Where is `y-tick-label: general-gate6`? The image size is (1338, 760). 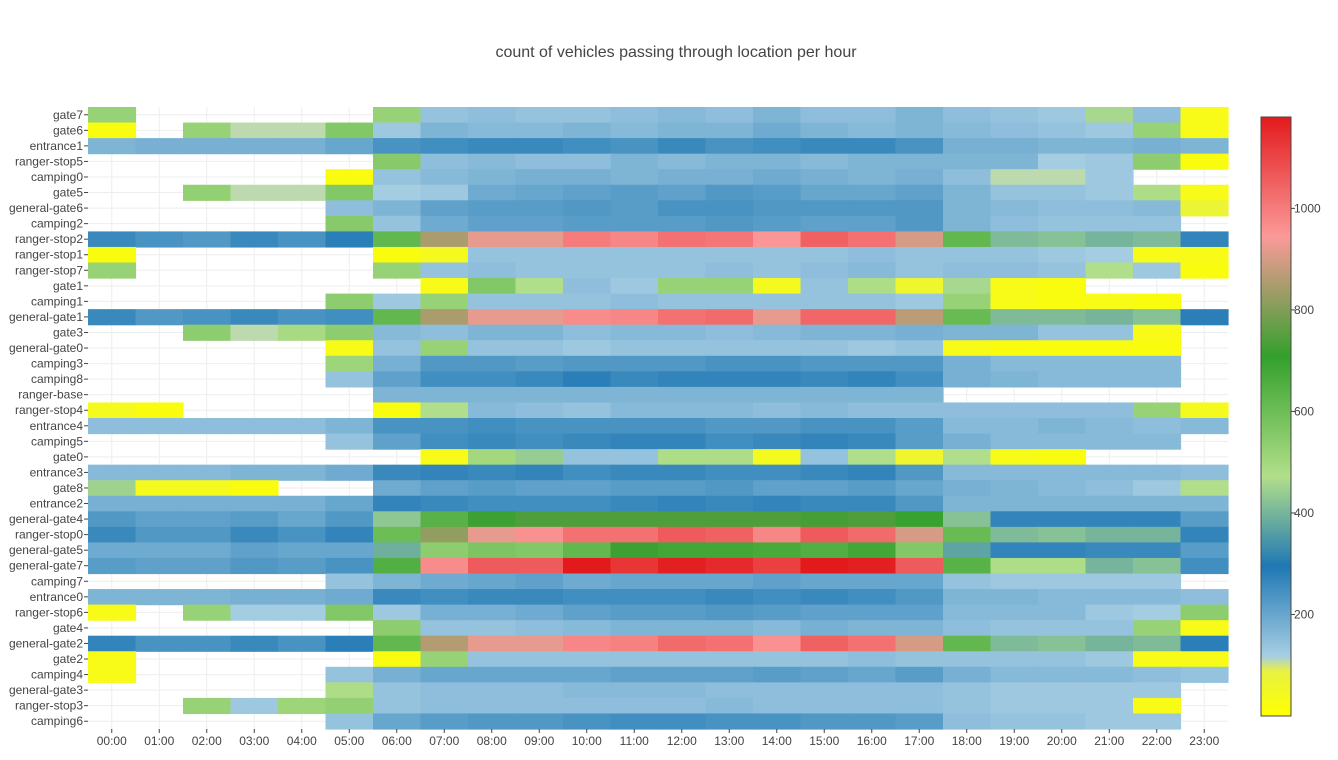 y-tick-label: general-gate6 is located at coordinates (46, 208).